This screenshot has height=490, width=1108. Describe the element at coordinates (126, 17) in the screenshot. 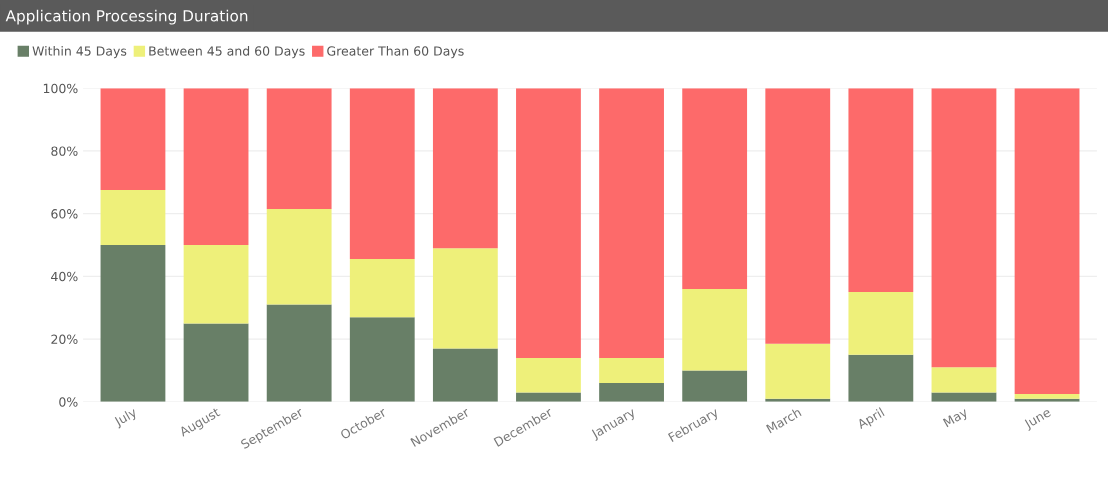

I see `chart-title: Application Processing Duration` at that location.